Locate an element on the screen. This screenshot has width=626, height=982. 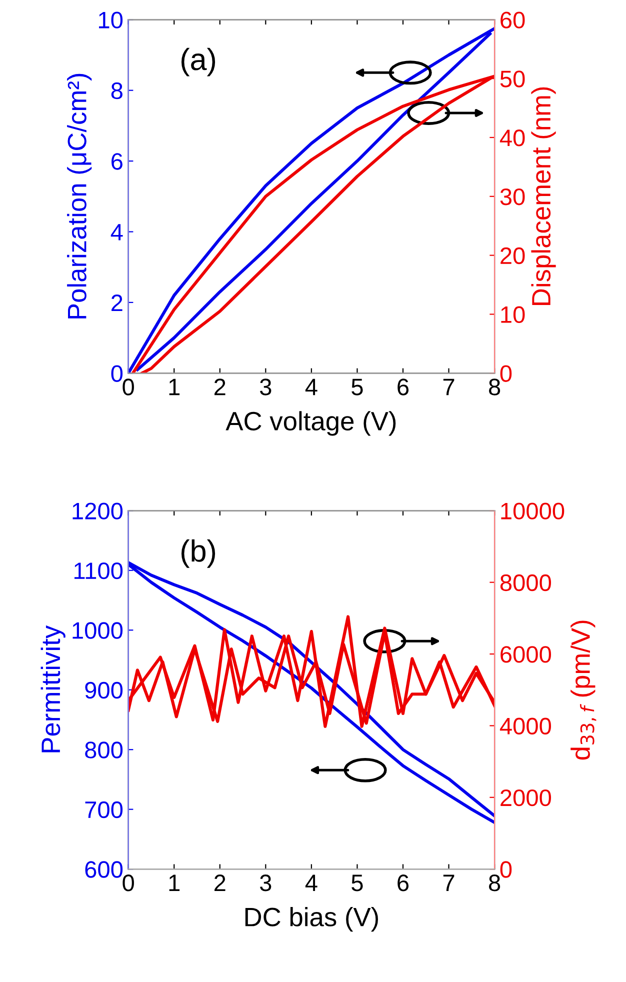
y2-tick-label: 2000 is located at coordinates (526, 797).